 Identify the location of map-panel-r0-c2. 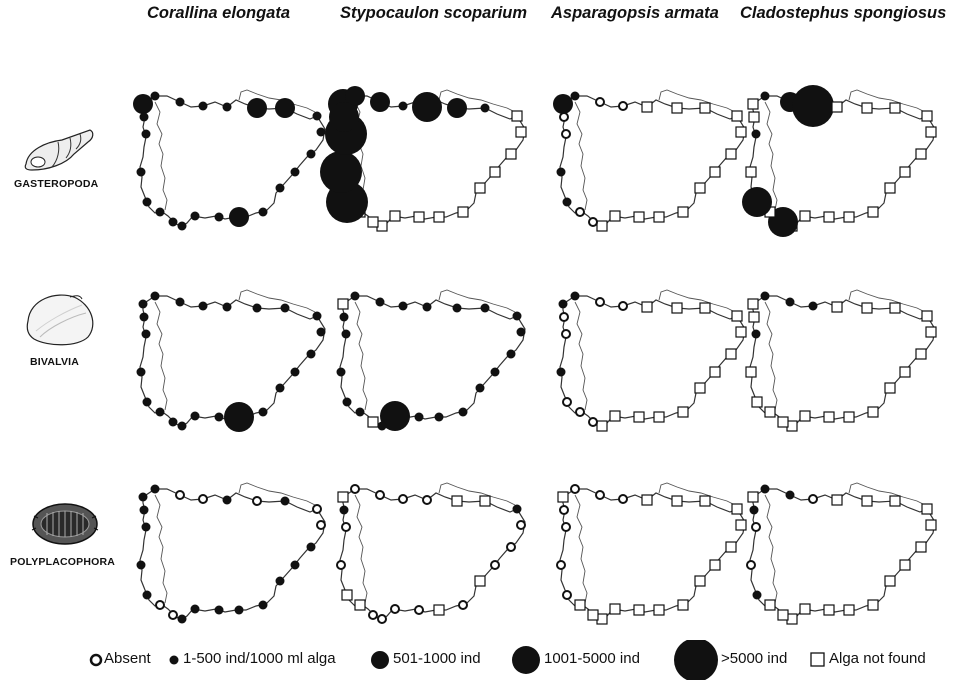
(650, 160).